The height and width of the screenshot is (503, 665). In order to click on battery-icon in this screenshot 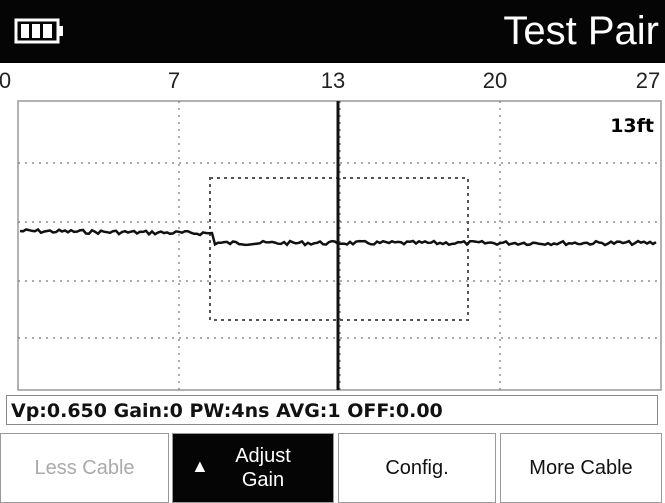, I will do `click(38, 31)`.